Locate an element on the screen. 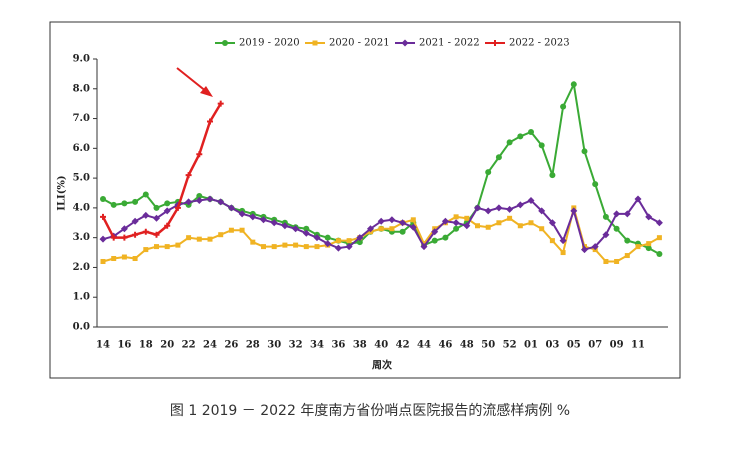  x-tick-label: 50 is located at coordinates (488, 345).